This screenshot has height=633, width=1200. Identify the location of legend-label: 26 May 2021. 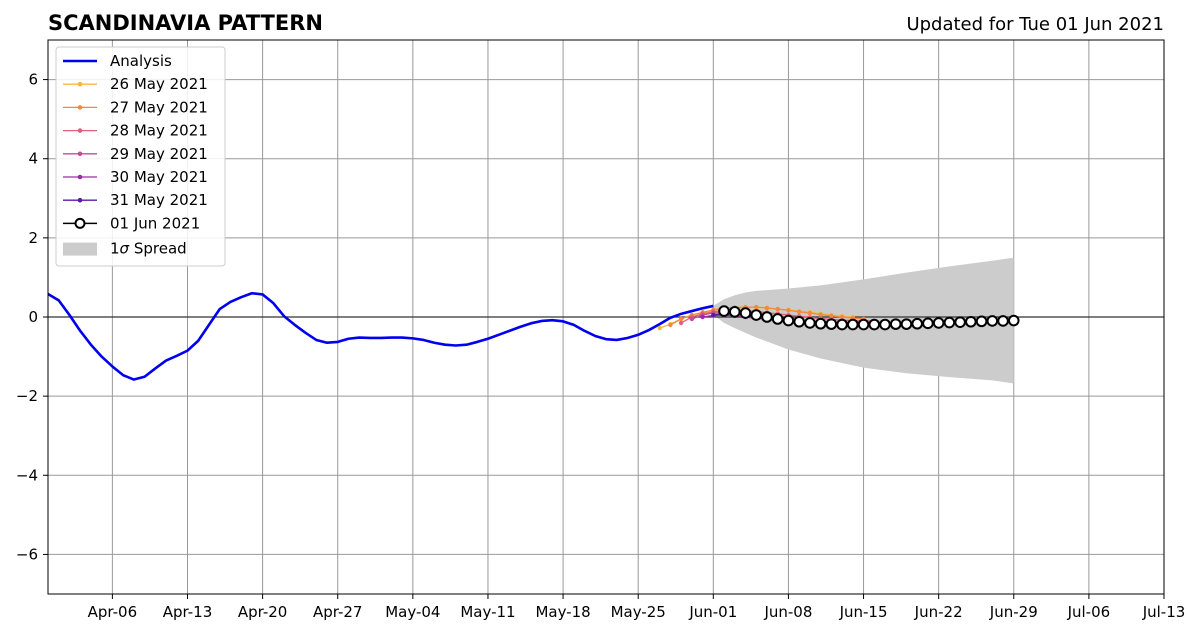
(159, 84).